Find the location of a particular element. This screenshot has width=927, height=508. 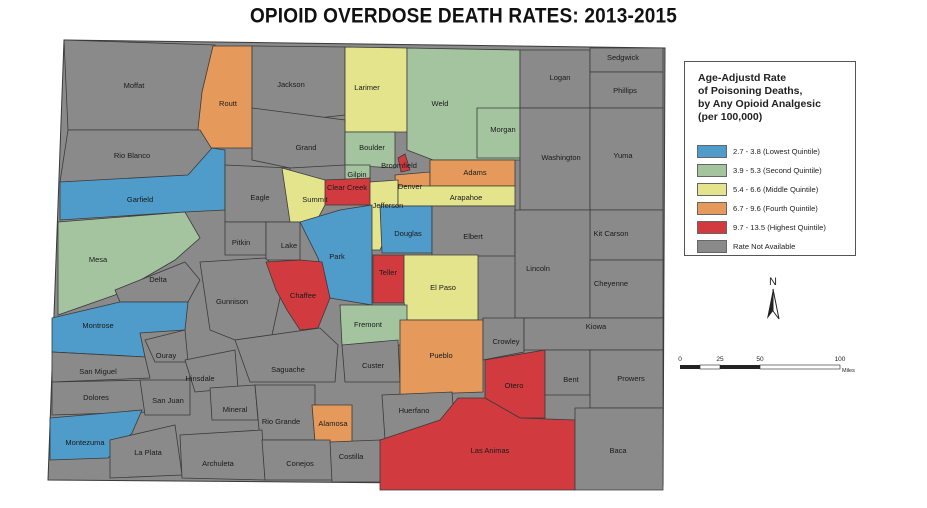

county-label-rio-blanco: Rio Blanco is located at coordinates (132, 155).